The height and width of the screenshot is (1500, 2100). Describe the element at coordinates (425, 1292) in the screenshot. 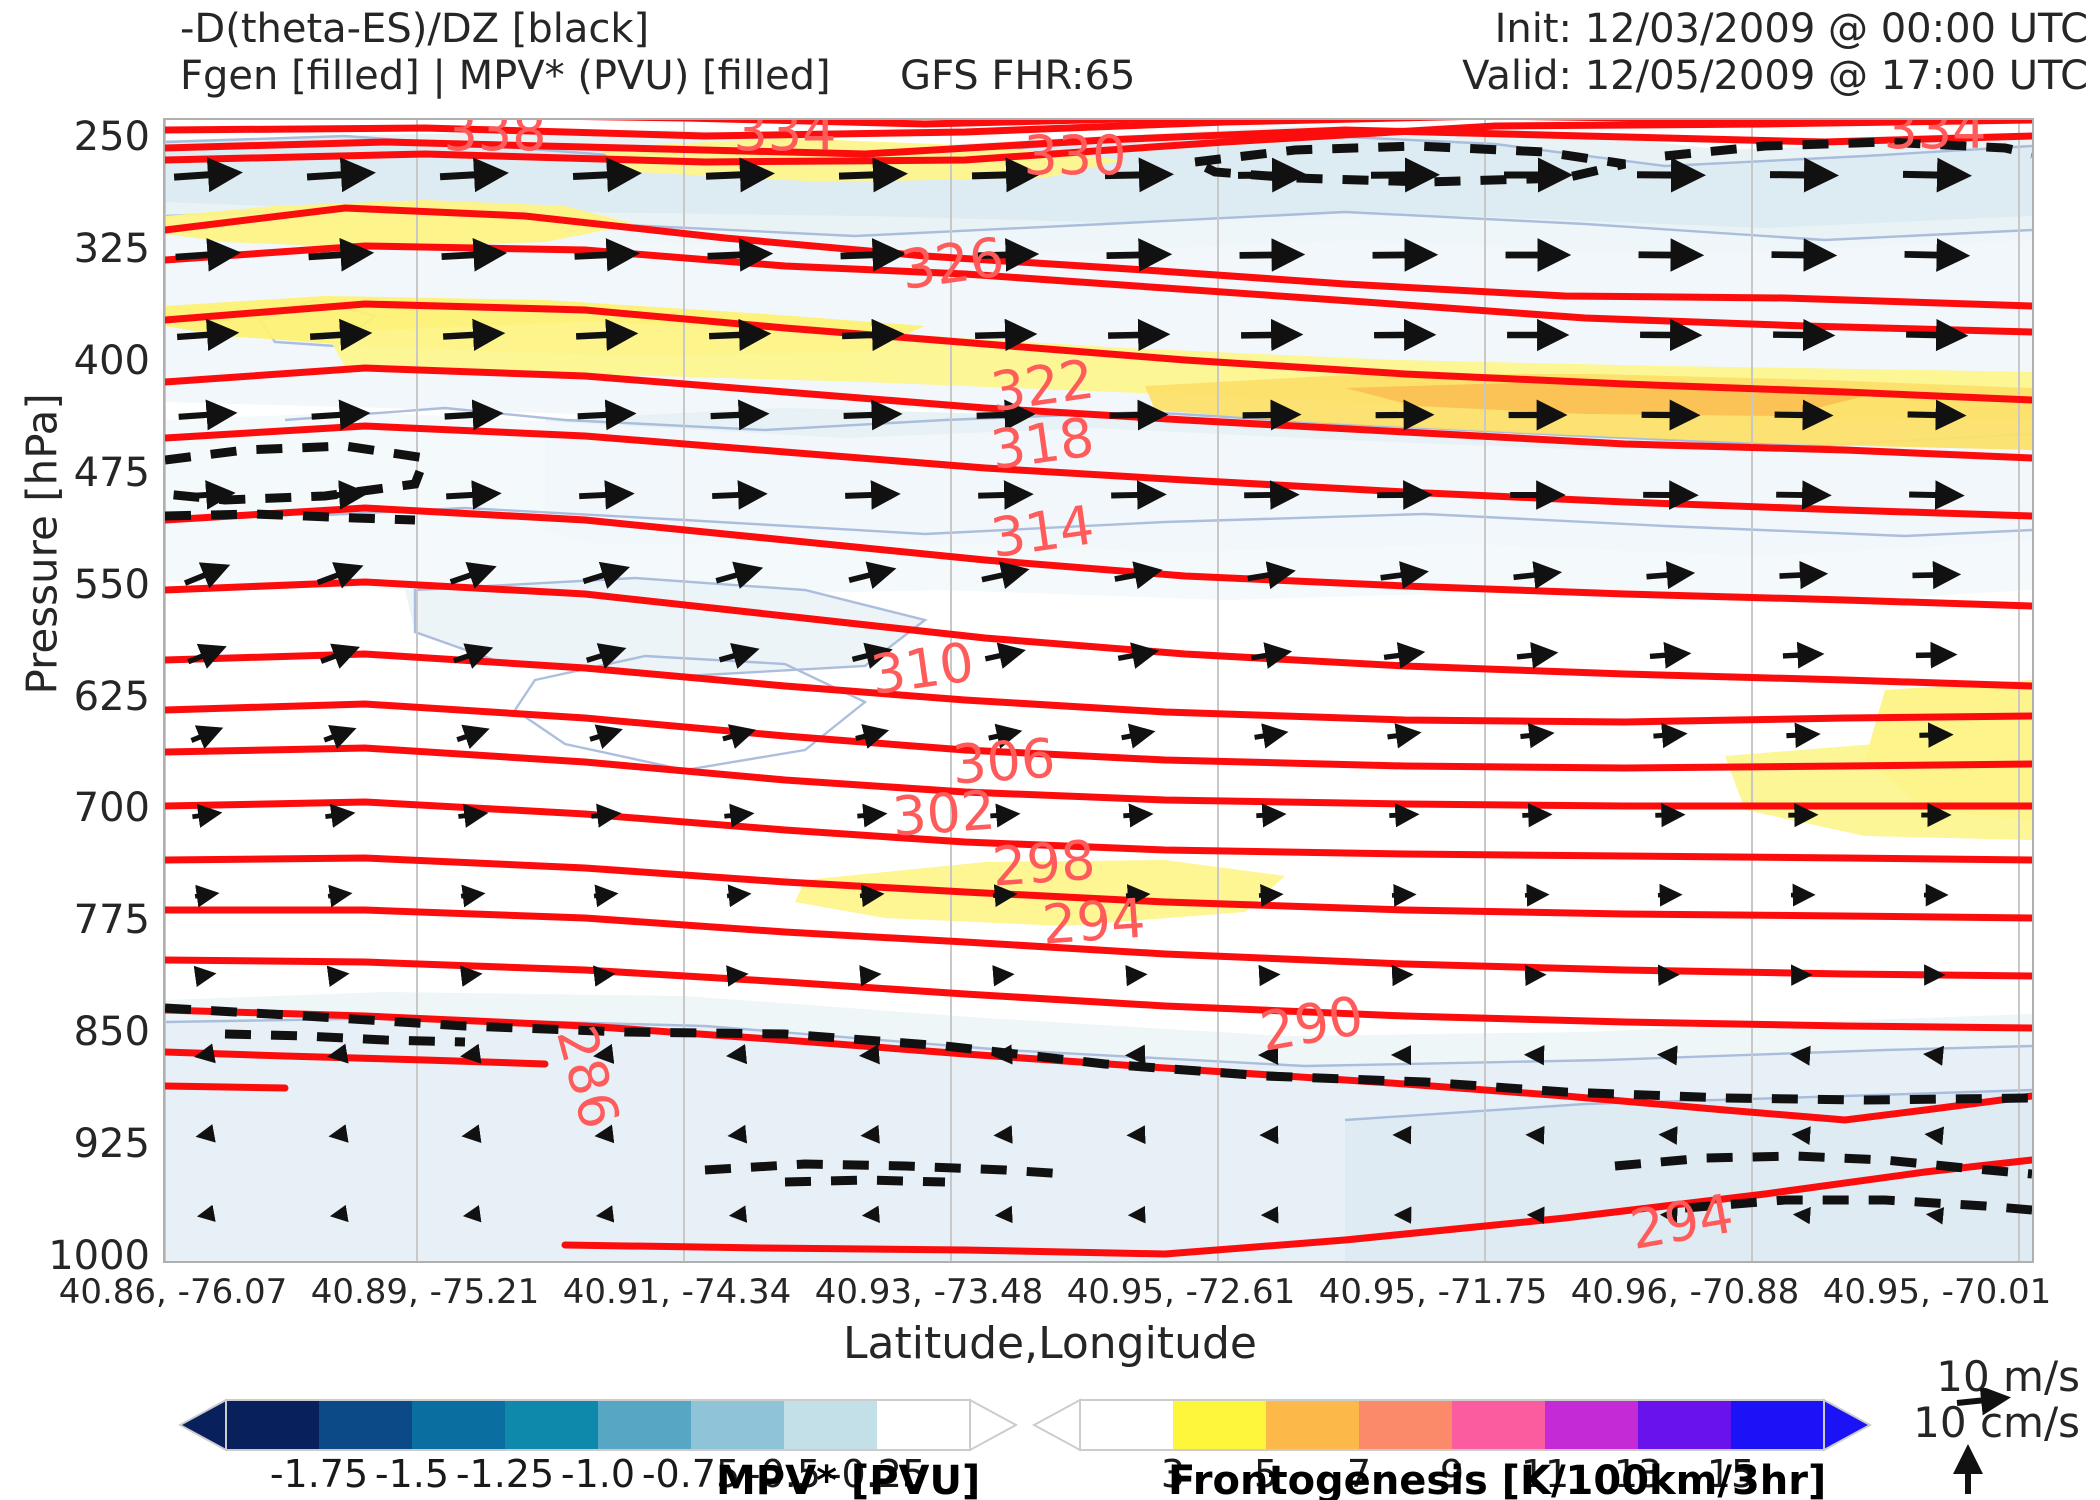

I see `x-tick-label: 40.89, -75.21` at that location.